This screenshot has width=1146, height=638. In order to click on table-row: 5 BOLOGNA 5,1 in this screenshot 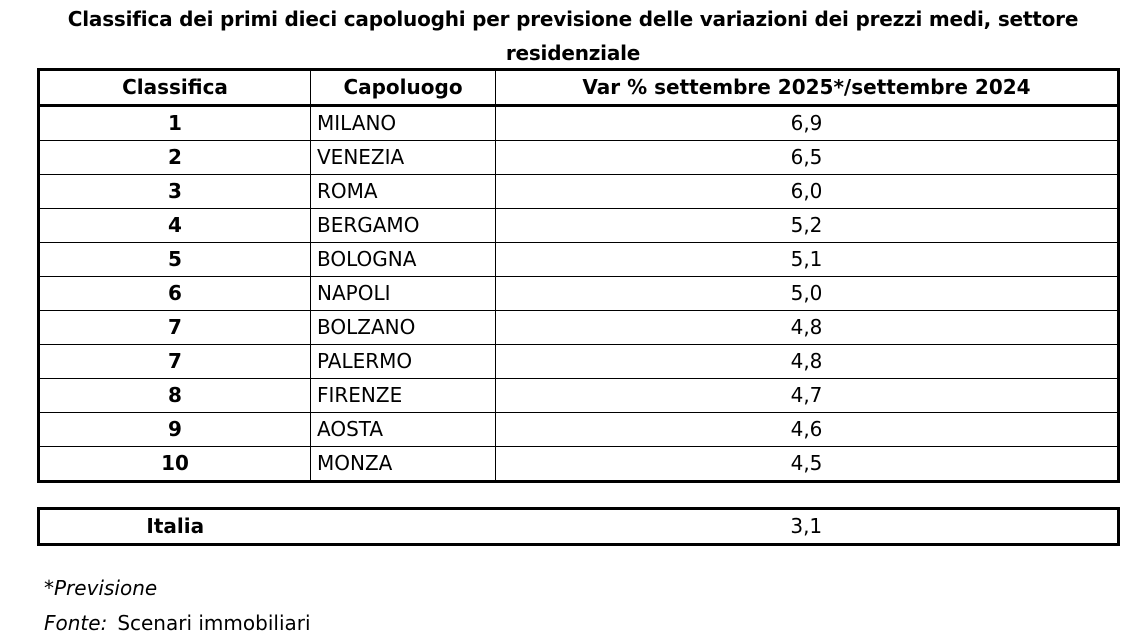, I will do `click(578, 259)`.